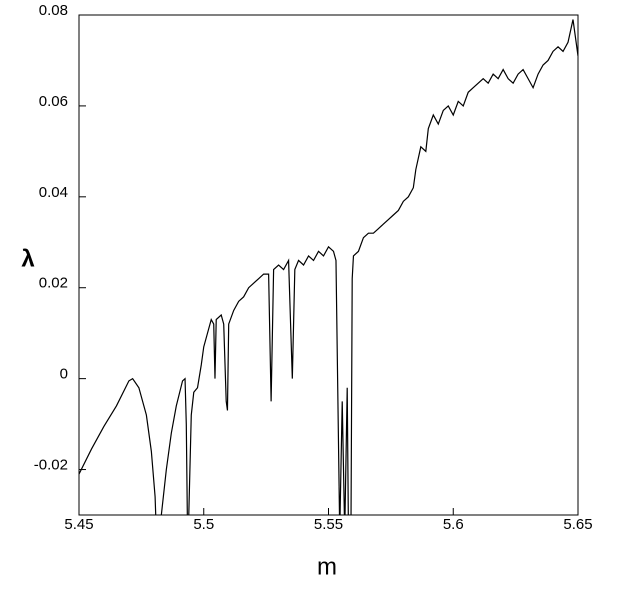 Image resolution: width=634 pixels, height=601 pixels. Describe the element at coordinates (327, 566) in the screenshot. I see `x-axis-label: m` at that location.